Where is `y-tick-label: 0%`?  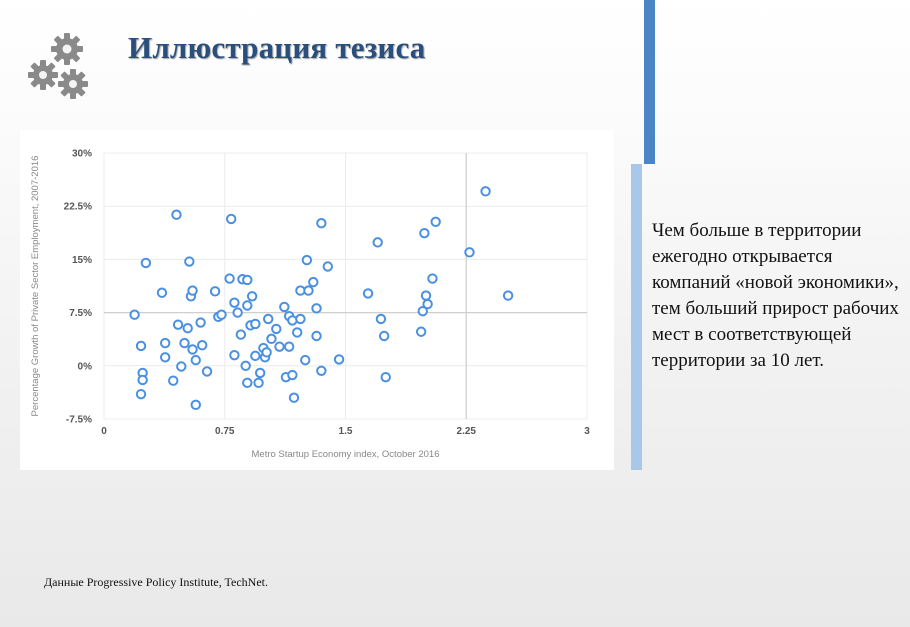 y-tick-label: 0% is located at coordinates (85, 366).